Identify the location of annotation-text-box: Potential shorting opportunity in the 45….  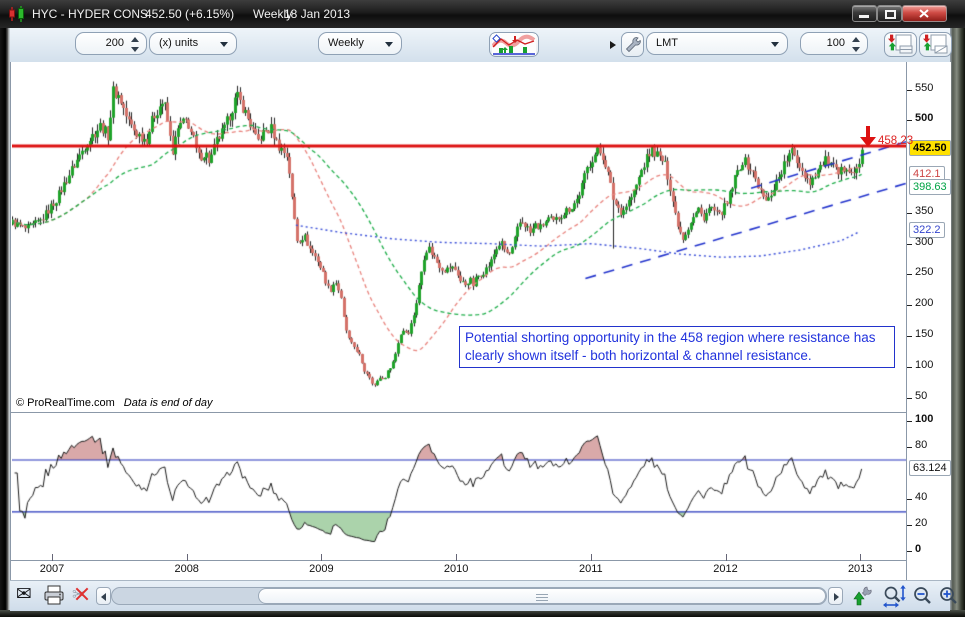
(677, 347).